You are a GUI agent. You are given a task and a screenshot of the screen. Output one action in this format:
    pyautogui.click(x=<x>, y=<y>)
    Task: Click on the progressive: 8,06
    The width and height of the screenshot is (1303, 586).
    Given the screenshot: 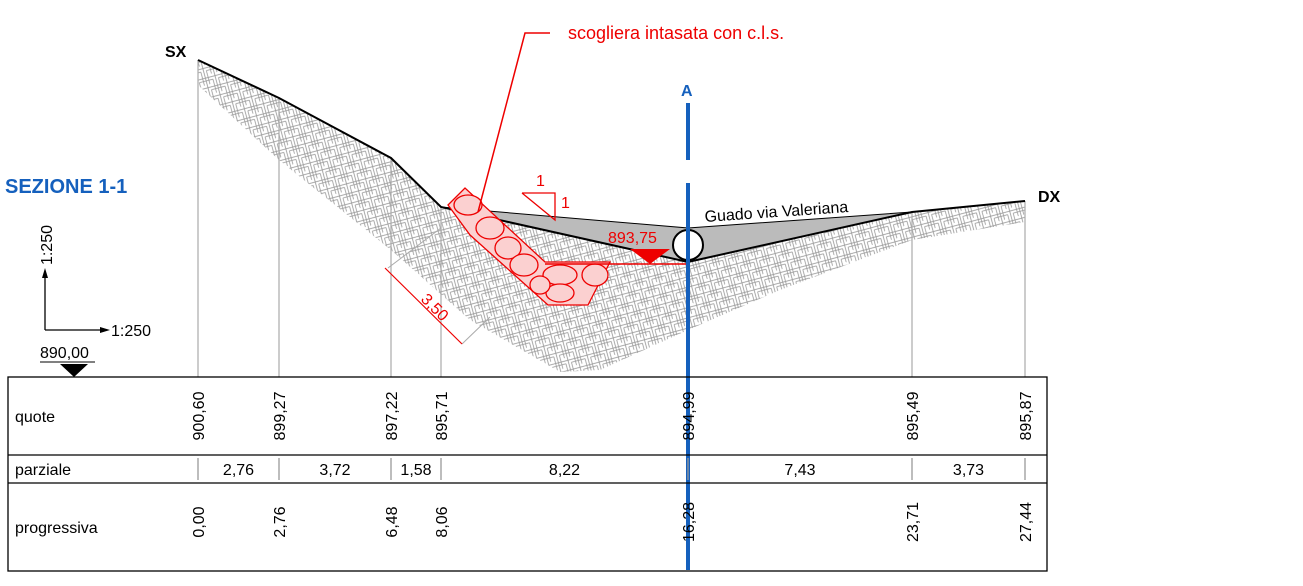 What is the action you would take?
    pyautogui.click(x=442, y=521)
    